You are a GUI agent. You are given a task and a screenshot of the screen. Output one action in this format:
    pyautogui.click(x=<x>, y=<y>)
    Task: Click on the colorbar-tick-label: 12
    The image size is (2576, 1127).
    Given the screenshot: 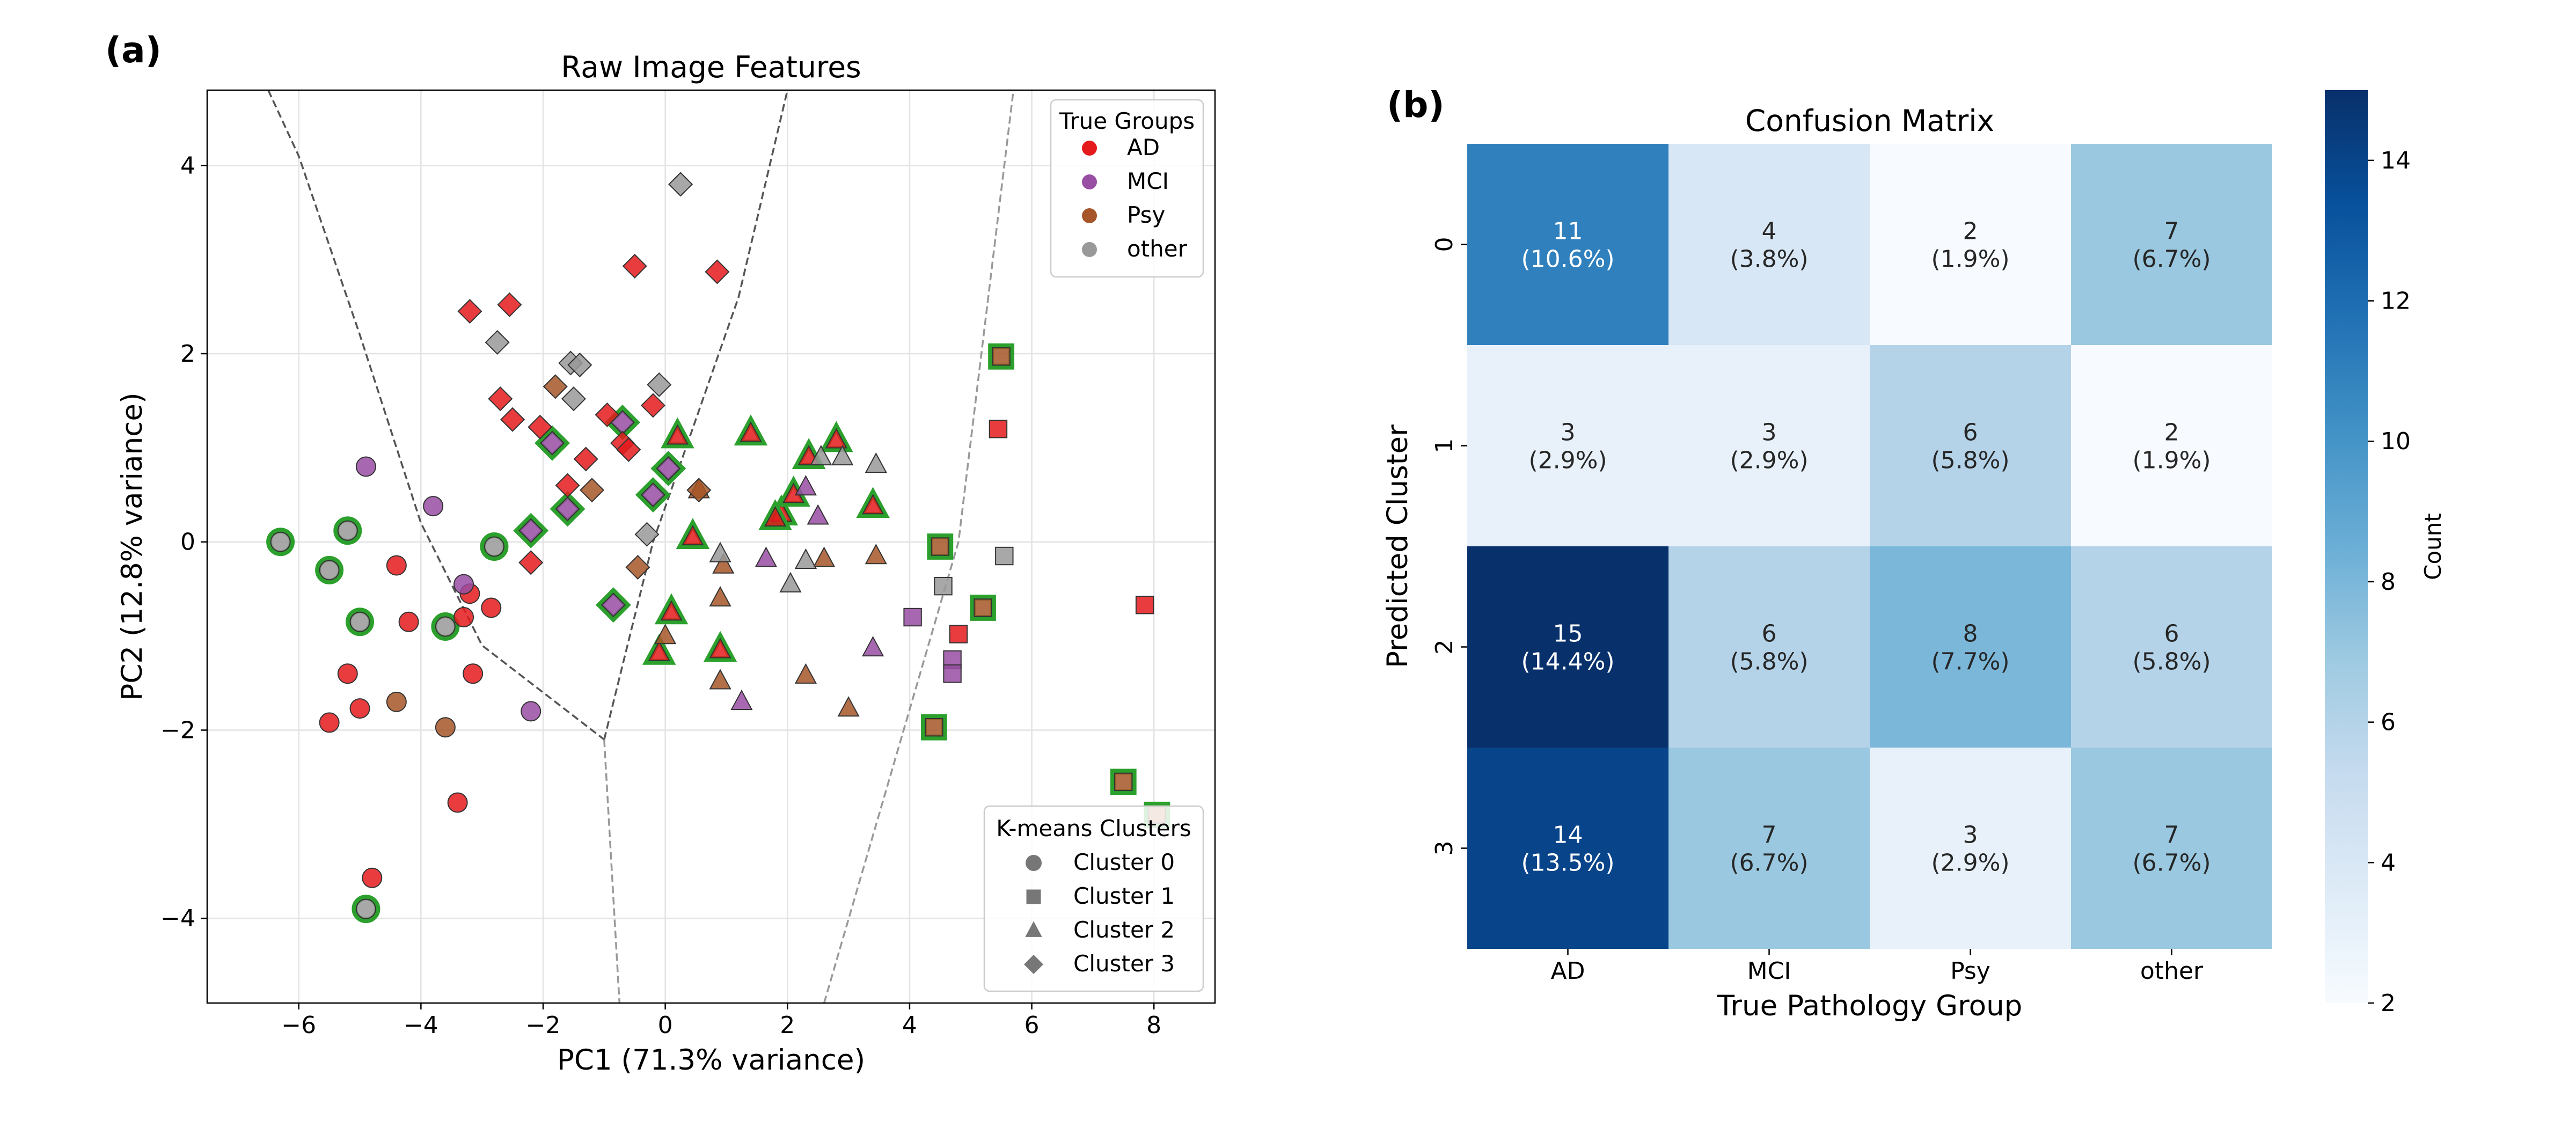 What is the action you would take?
    pyautogui.click(x=2396, y=301)
    